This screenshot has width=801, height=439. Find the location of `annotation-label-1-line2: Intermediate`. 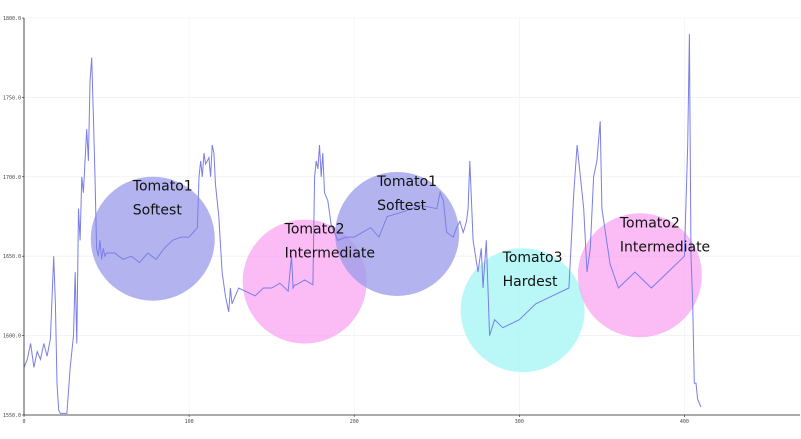

annotation-label-1-line2: Intermediate is located at coordinates (330, 254).